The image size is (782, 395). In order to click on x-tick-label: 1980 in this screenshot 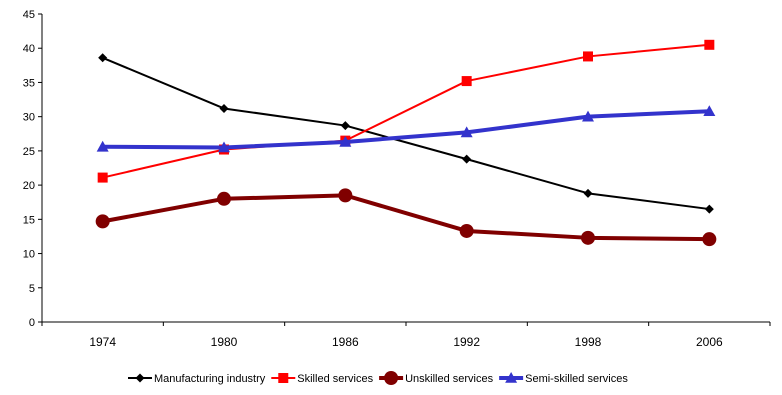, I will do `click(224, 342)`.